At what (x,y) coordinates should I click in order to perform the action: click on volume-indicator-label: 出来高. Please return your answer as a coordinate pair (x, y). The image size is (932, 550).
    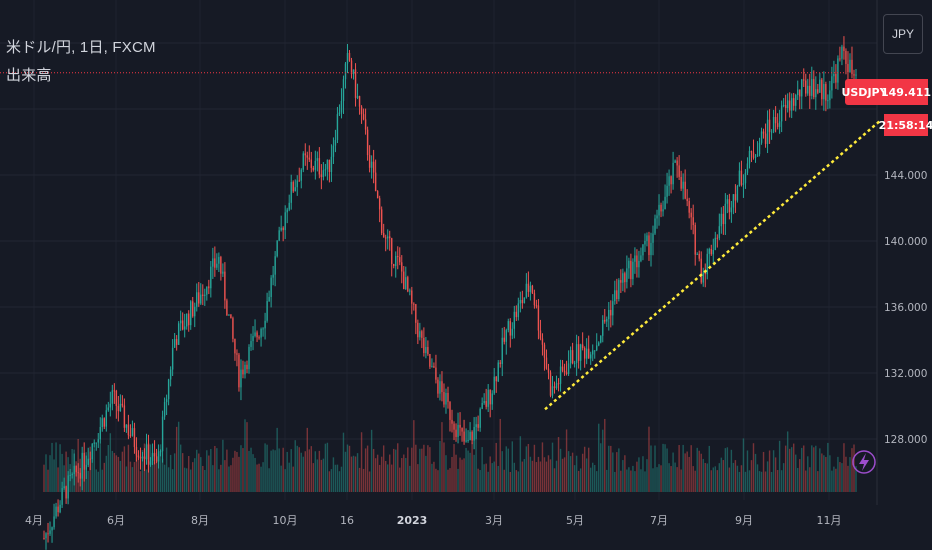
    Looking at the image, I should click on (29, 75).